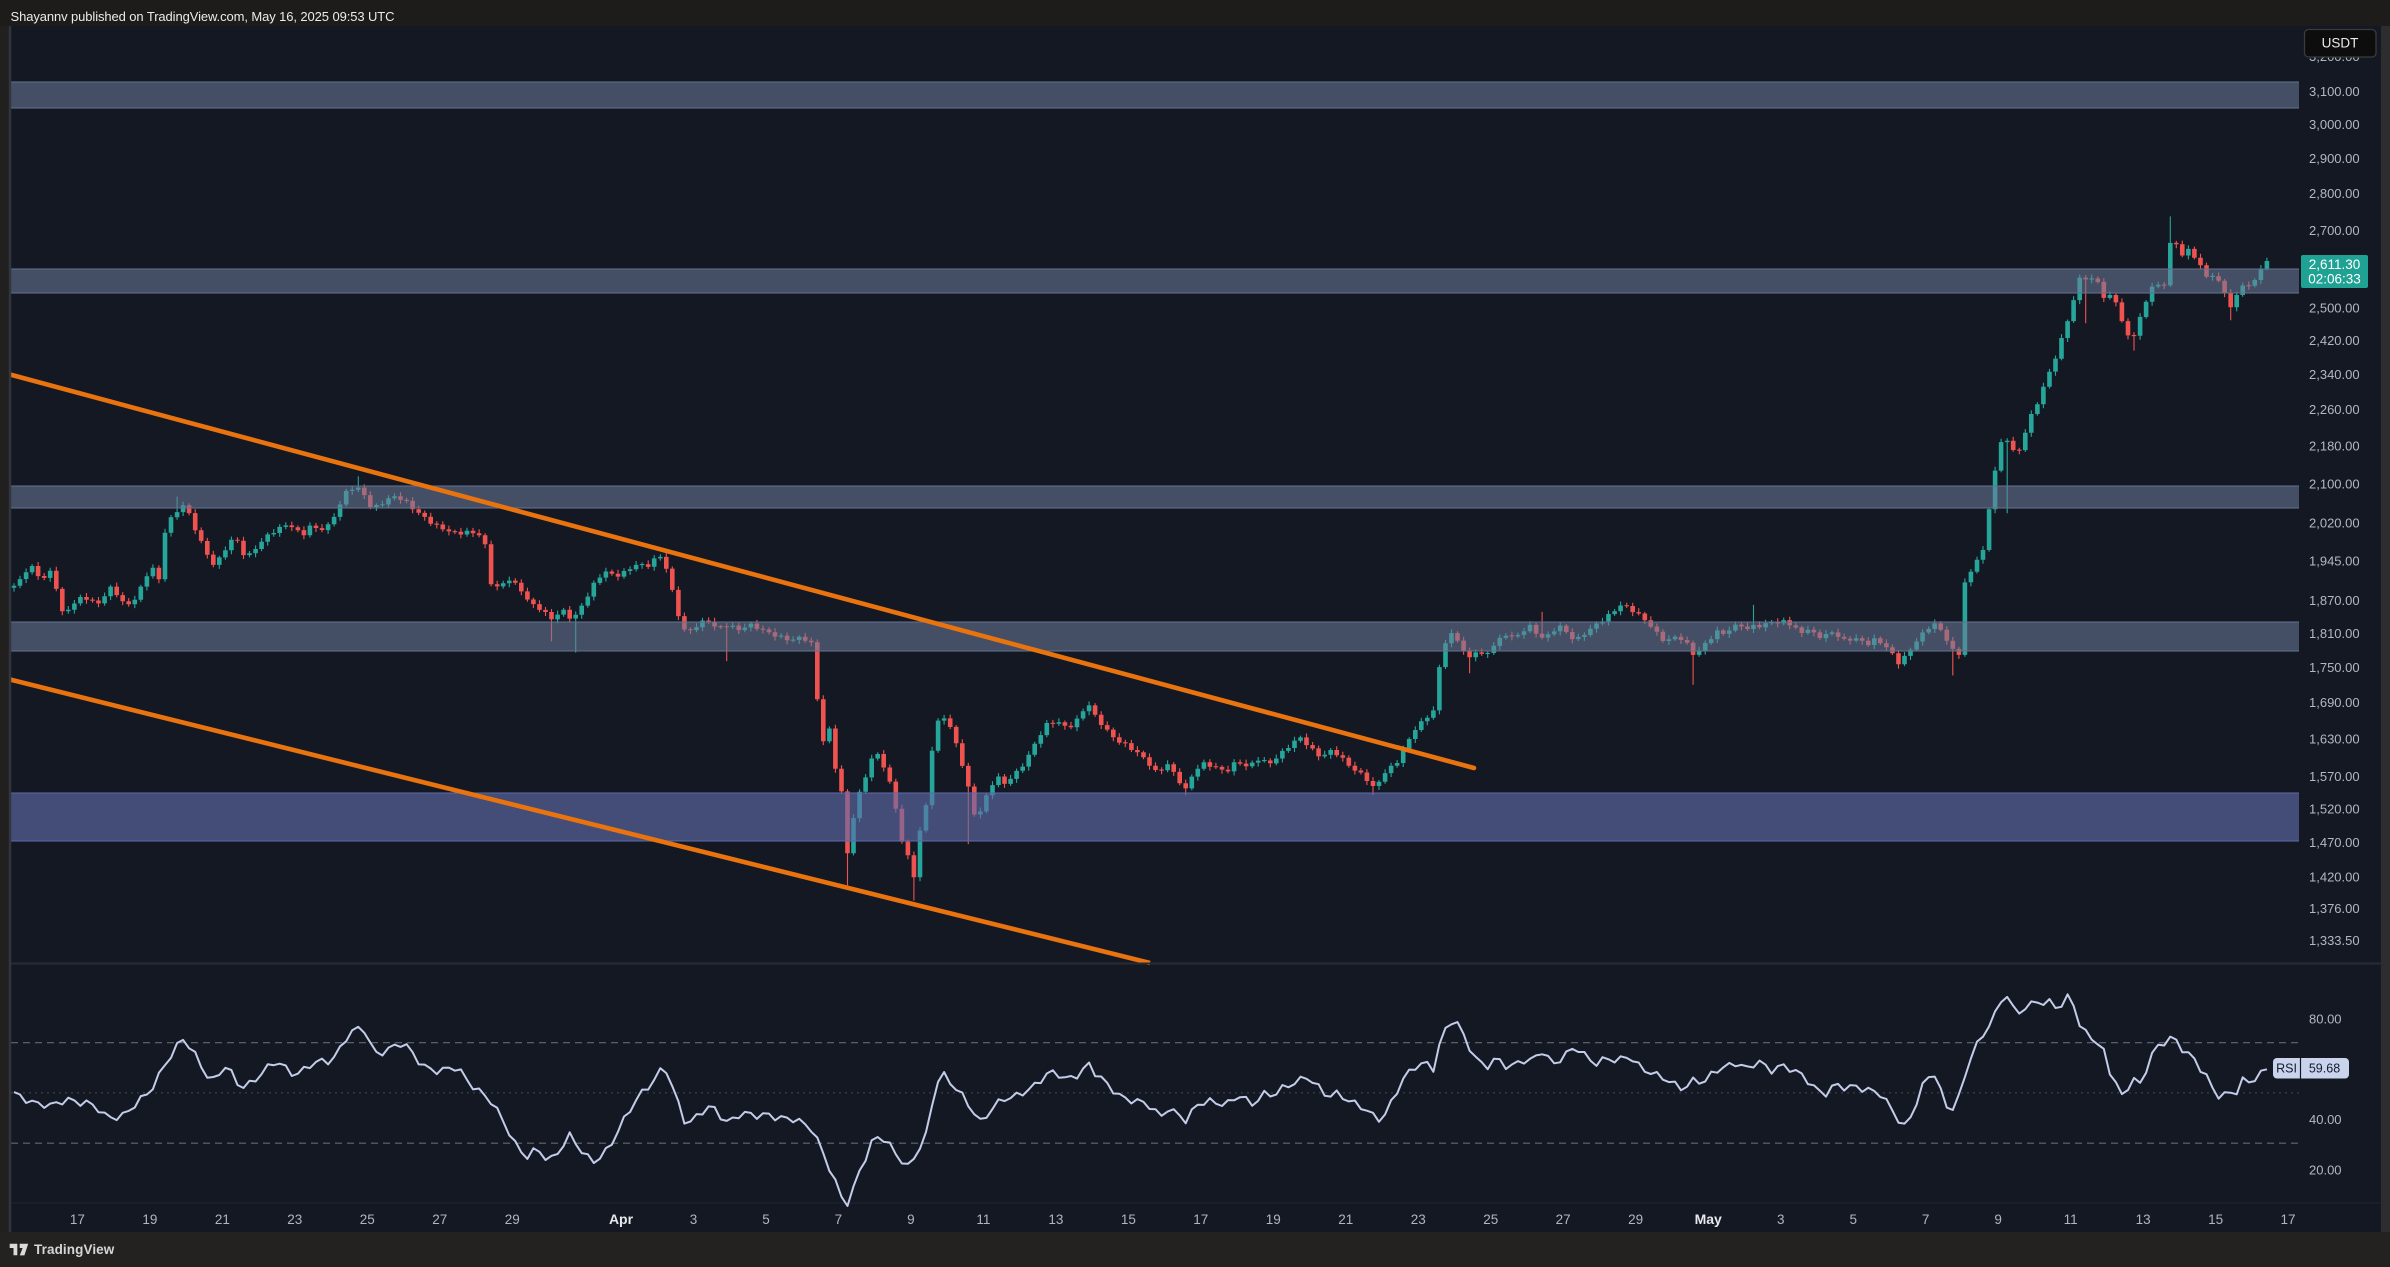 The image size is (2390, 1267). I want to click on svg-text: 1,420.00, so click(2334, 877).